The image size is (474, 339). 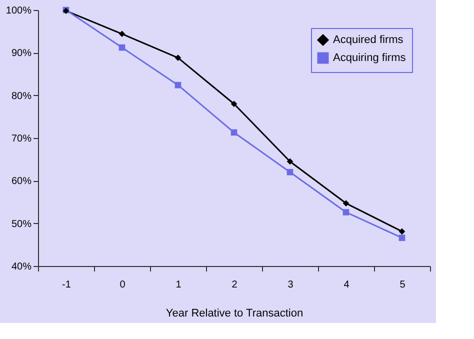 What do you see at coordinates (21, 96) in the screenshot?
I see `y-tick-label: 80%` at bounding box center [21, 96].